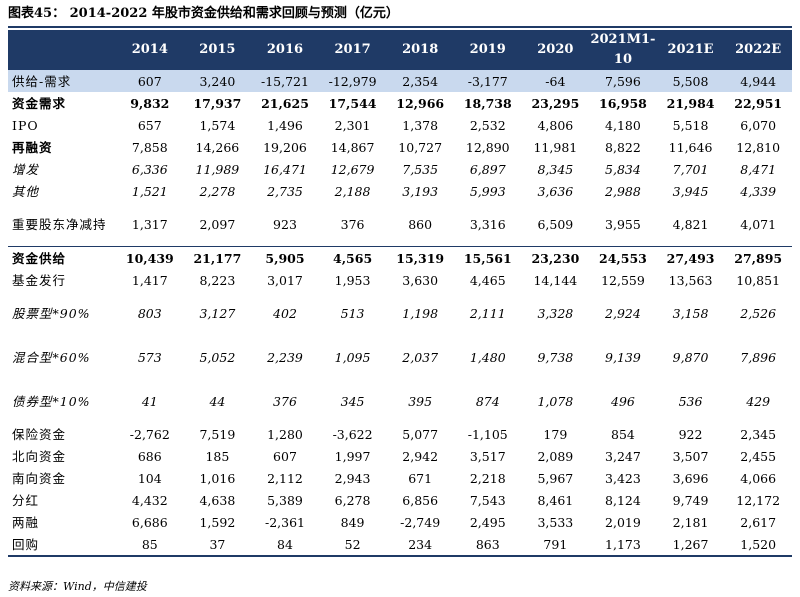 Image resolution: width=800 pixels, height=597 pixels. I want to click on table-cell: 2,301, so click(352, 125).